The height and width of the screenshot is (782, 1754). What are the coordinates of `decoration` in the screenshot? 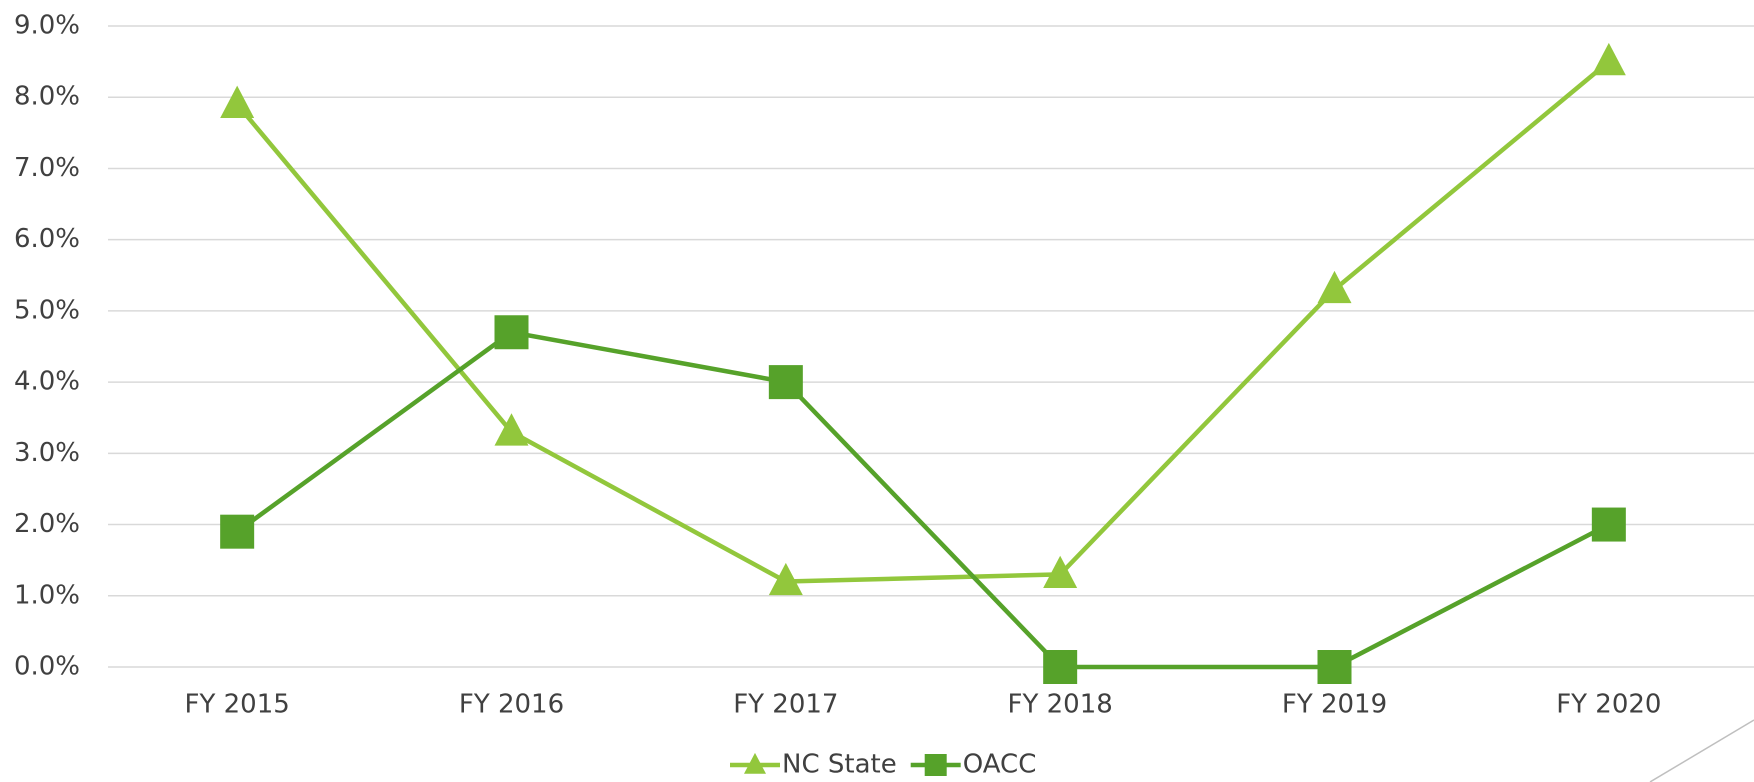 It's located at (1701, 750).